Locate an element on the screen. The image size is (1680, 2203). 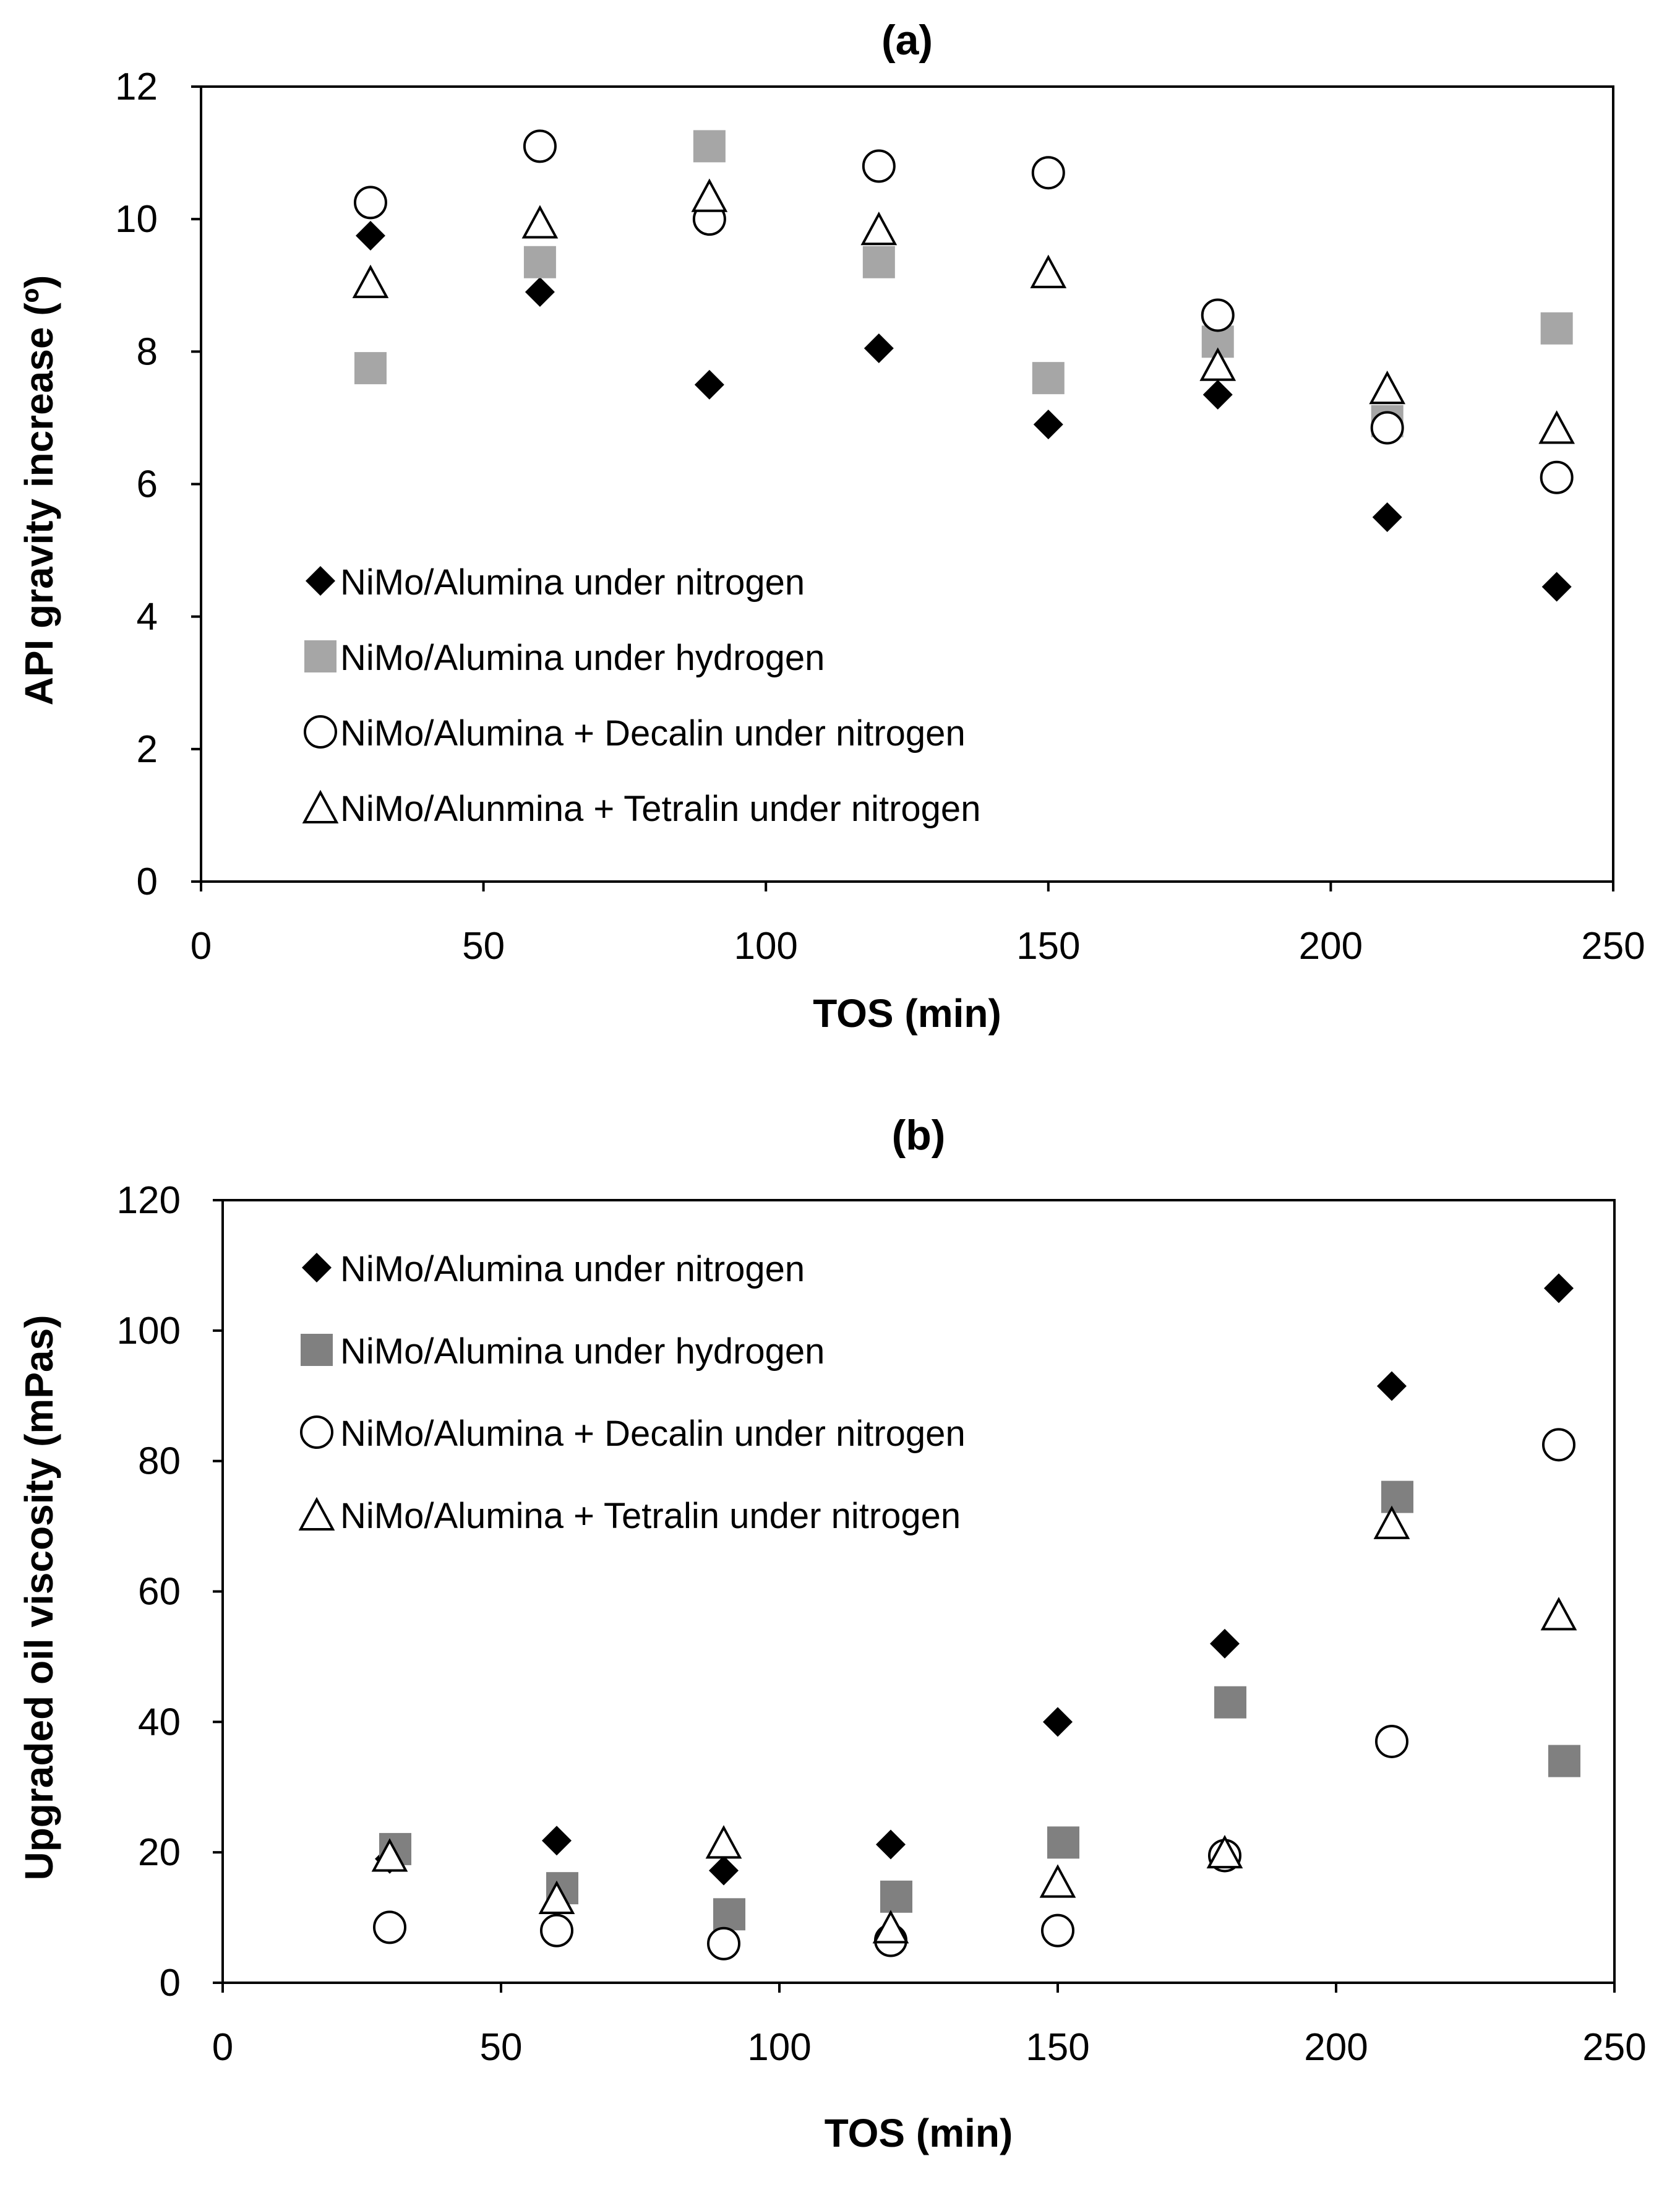
y-axis-label: API gravity increase (º) is located at coordinates (39, 490).